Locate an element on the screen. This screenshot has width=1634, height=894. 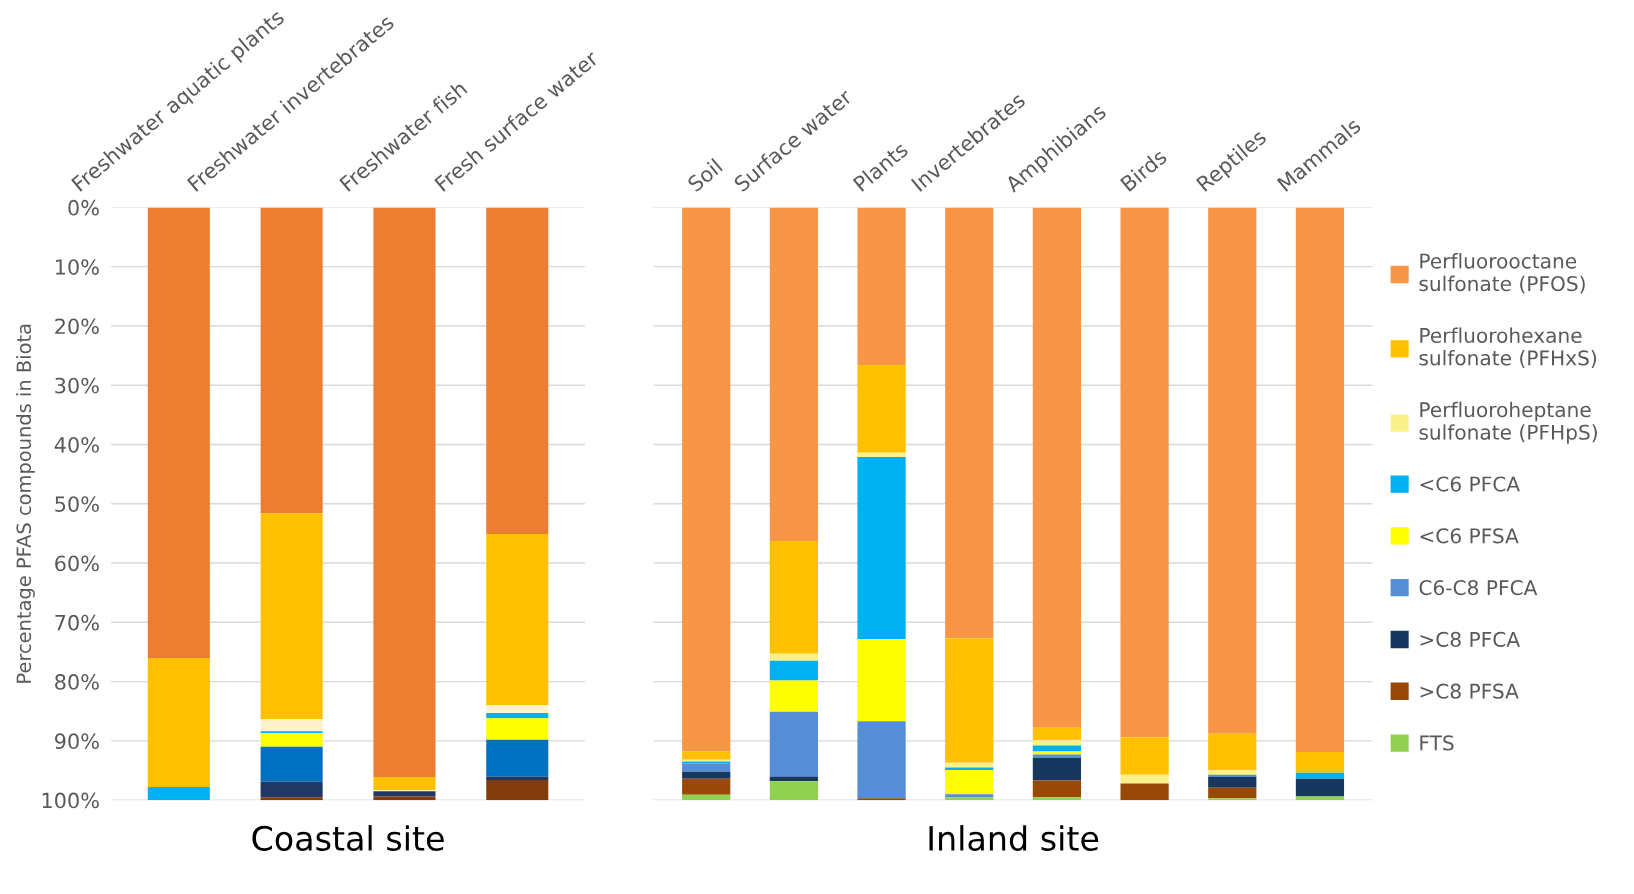
y-tick-label: 10% is located at coordinates (77, 267).